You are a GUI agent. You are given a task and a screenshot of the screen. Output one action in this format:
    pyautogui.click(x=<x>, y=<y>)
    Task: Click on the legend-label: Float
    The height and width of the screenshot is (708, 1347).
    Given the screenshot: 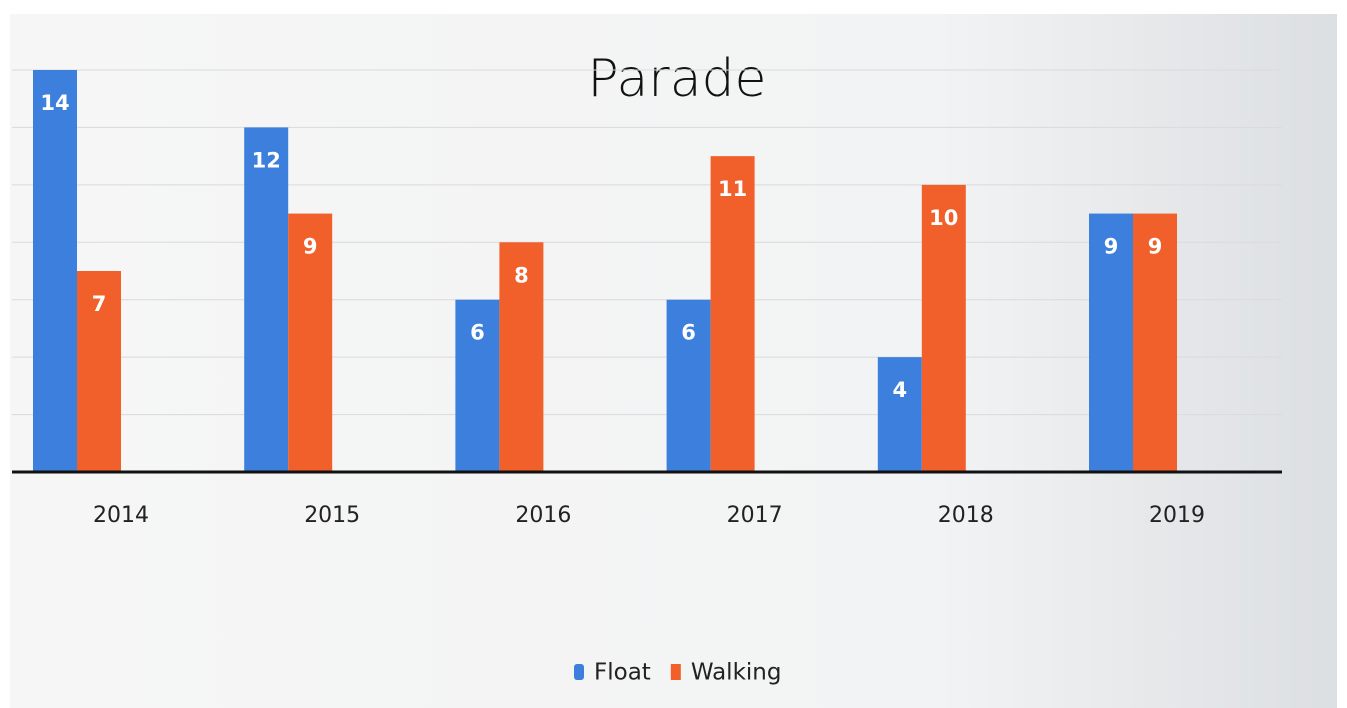 What is the action you would take?
    pyautogui.click(x=622, y=673)
    